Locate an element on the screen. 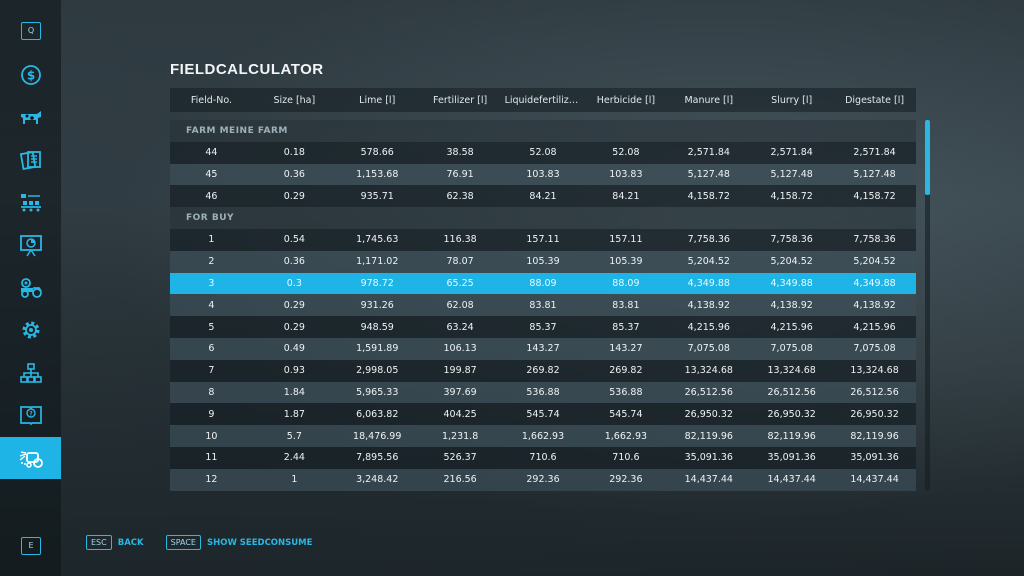 This screenshot has width=1024, height=576. table-cell: 46 is located at coordinates (211, 196).